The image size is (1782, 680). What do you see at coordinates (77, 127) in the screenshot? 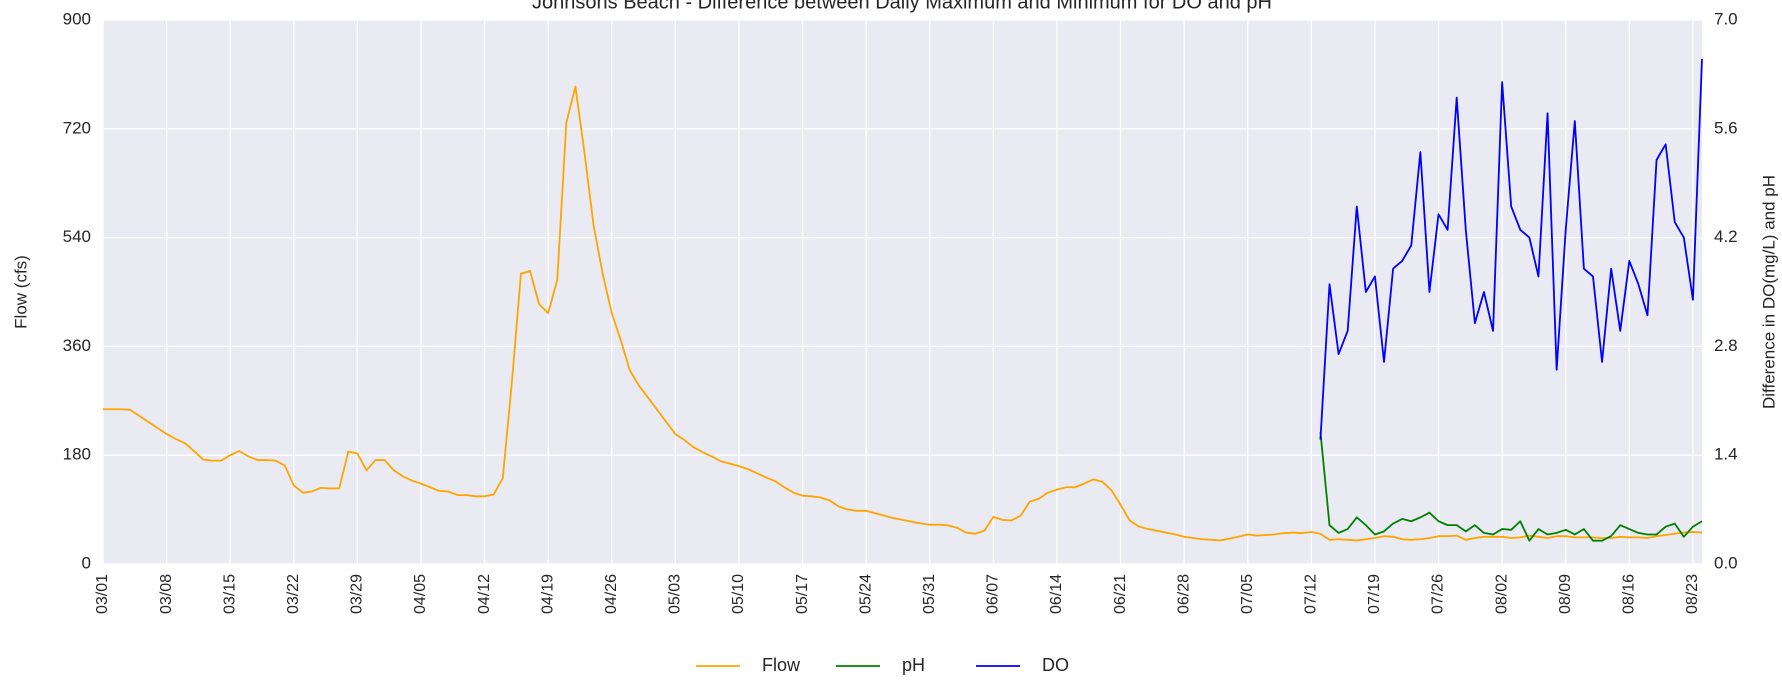
I see `y-tick-label: 720` at bounding box center [77, 127].